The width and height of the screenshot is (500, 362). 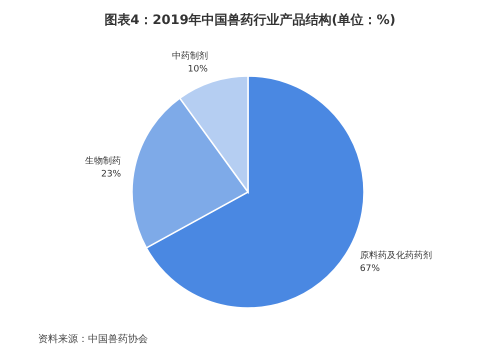 What do you see at coordinates (111, 175) in the screenshot?
I see `data-label: 23%` at bounding box center [111, 175].